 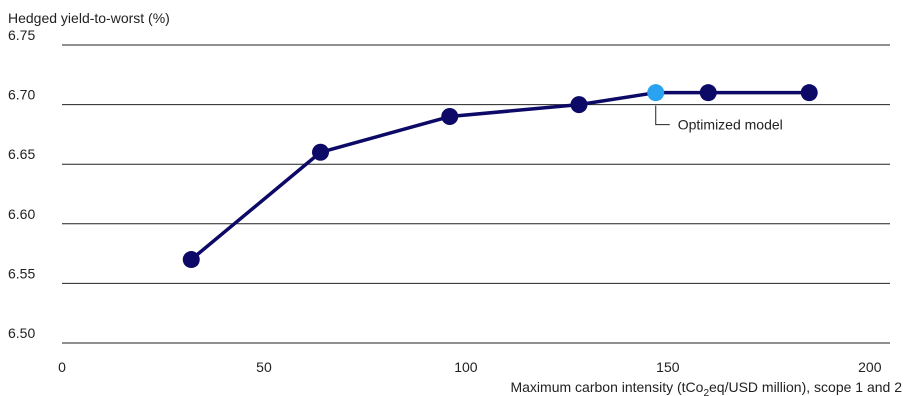 I want to click on y-tick-label: 6.55, so click(x=21, y=273).